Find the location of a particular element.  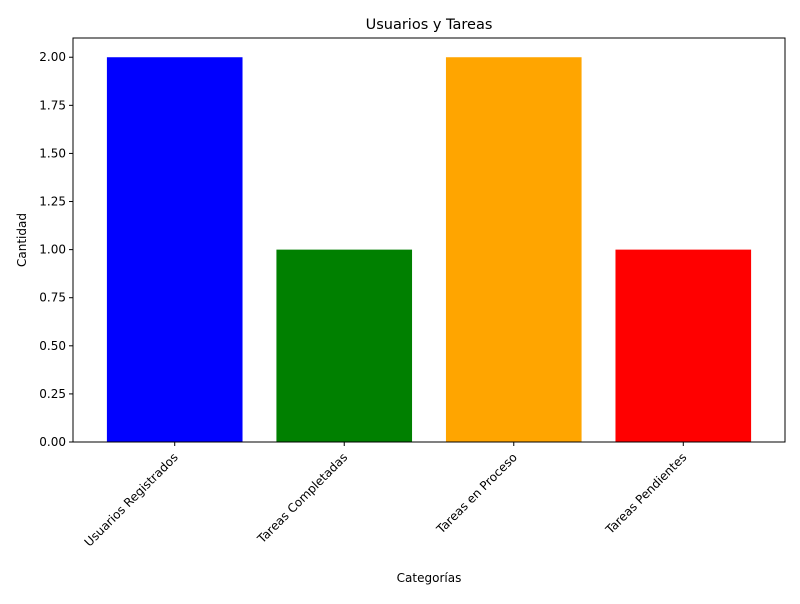

bar-tareas-completadas is located at coordinates (344, 345).